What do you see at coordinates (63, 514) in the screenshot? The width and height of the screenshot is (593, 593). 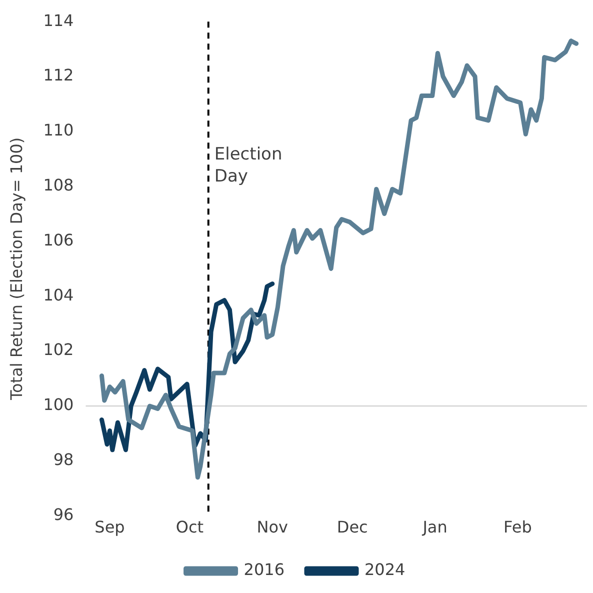 I see `y-tick-label: 96` at bounding box center [63, 514].